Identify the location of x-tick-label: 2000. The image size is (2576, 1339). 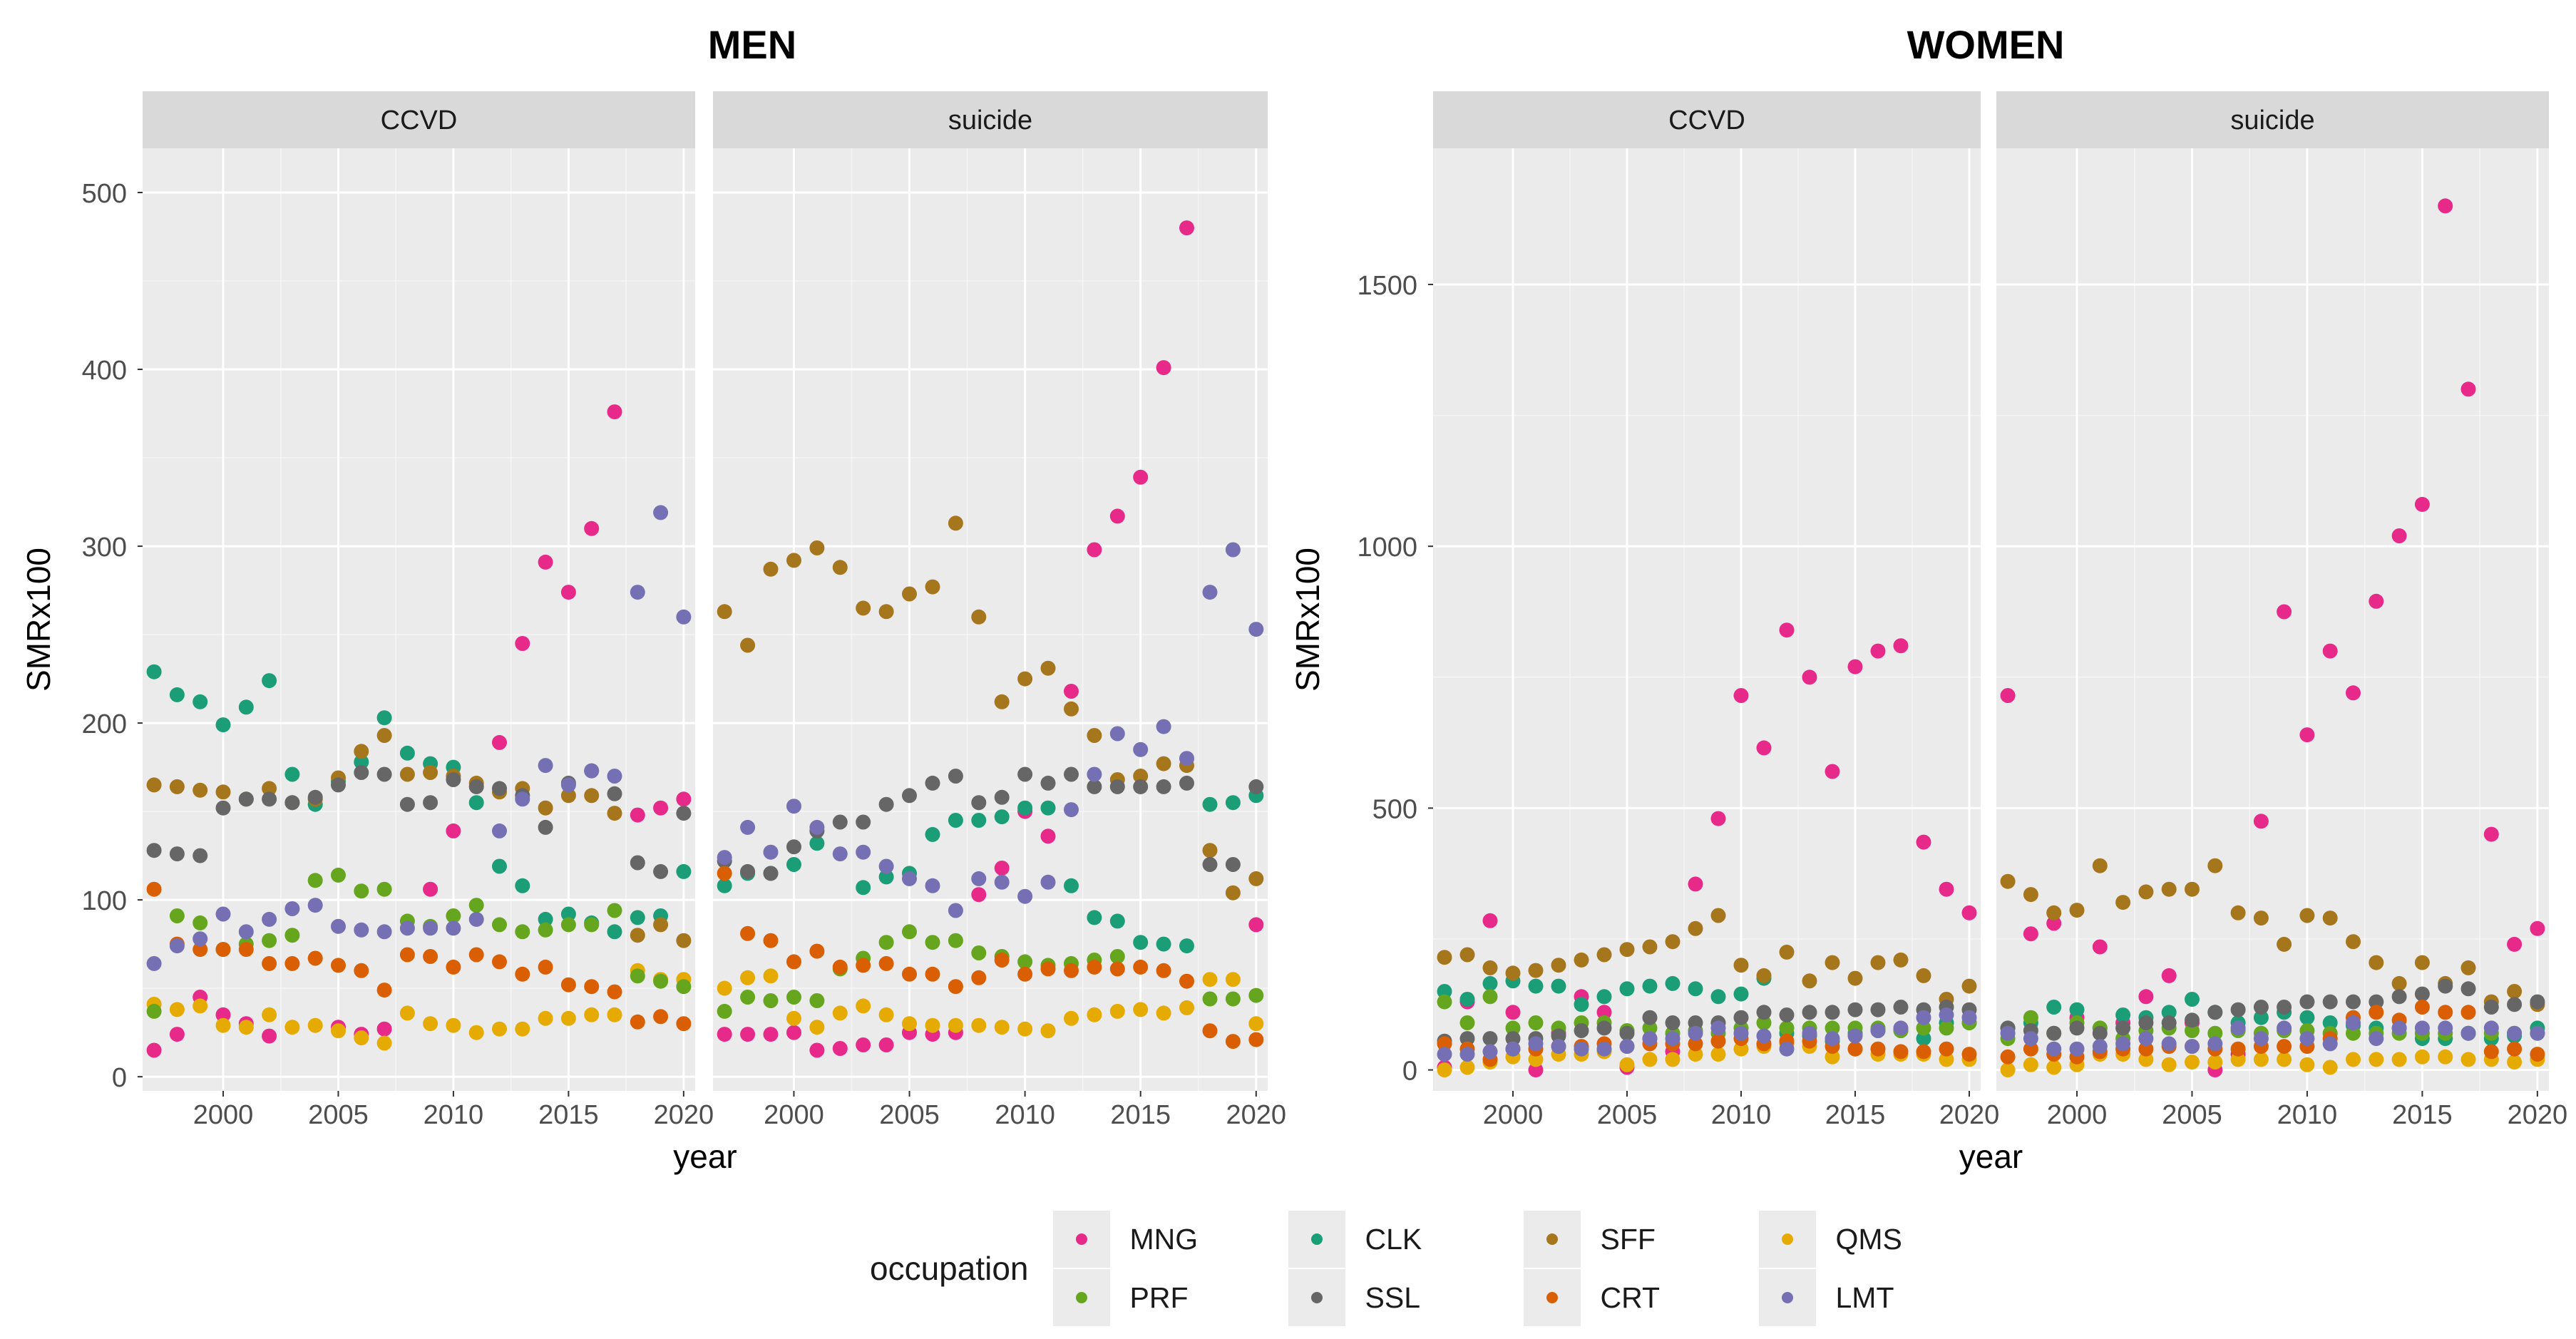
(2077, 1115).